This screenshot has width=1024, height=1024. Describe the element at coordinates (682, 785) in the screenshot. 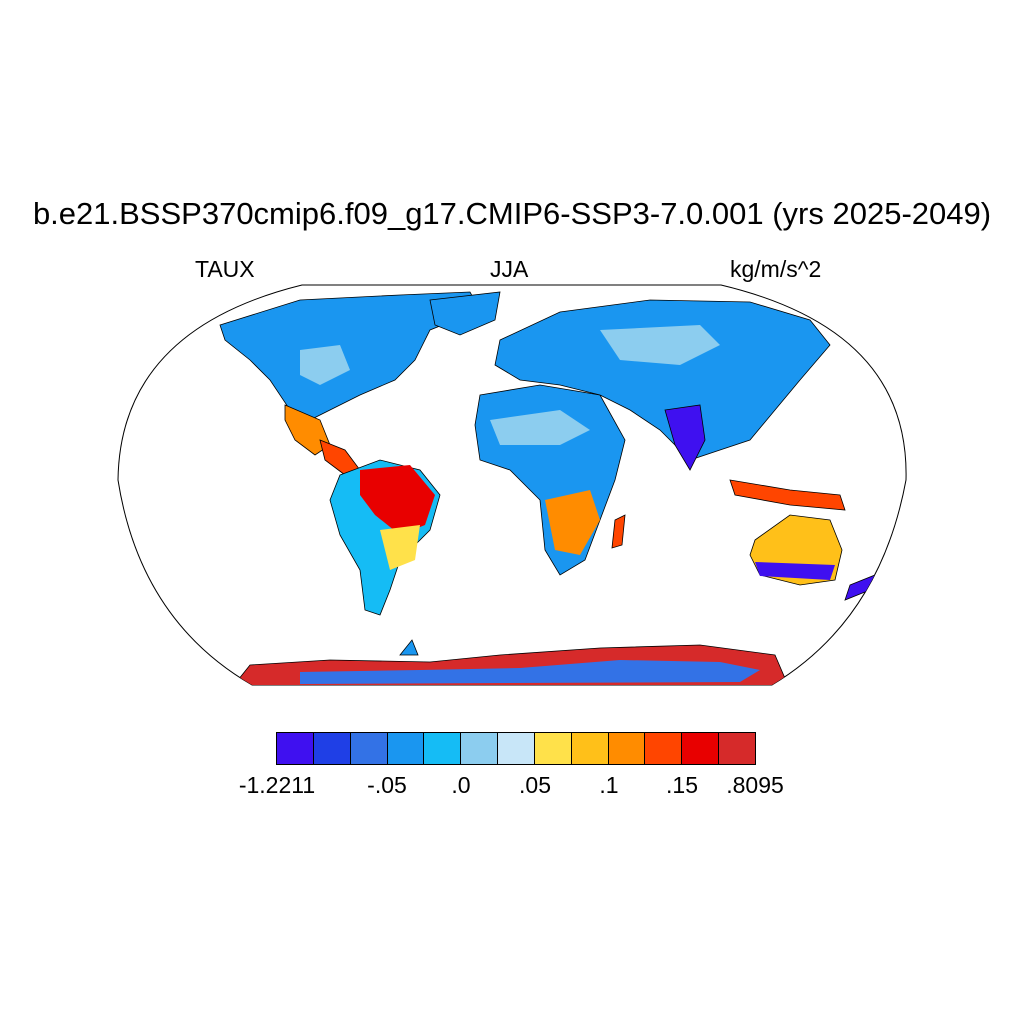

I see `colorbar-label: .15` at that location.